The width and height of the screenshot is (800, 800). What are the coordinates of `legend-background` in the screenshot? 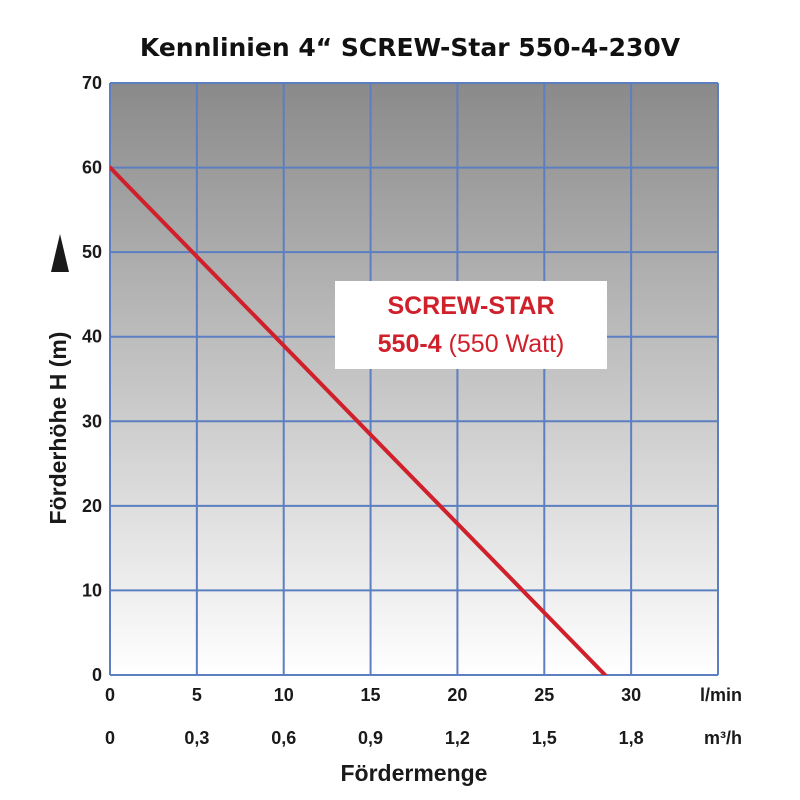 It's located at (471, 325).